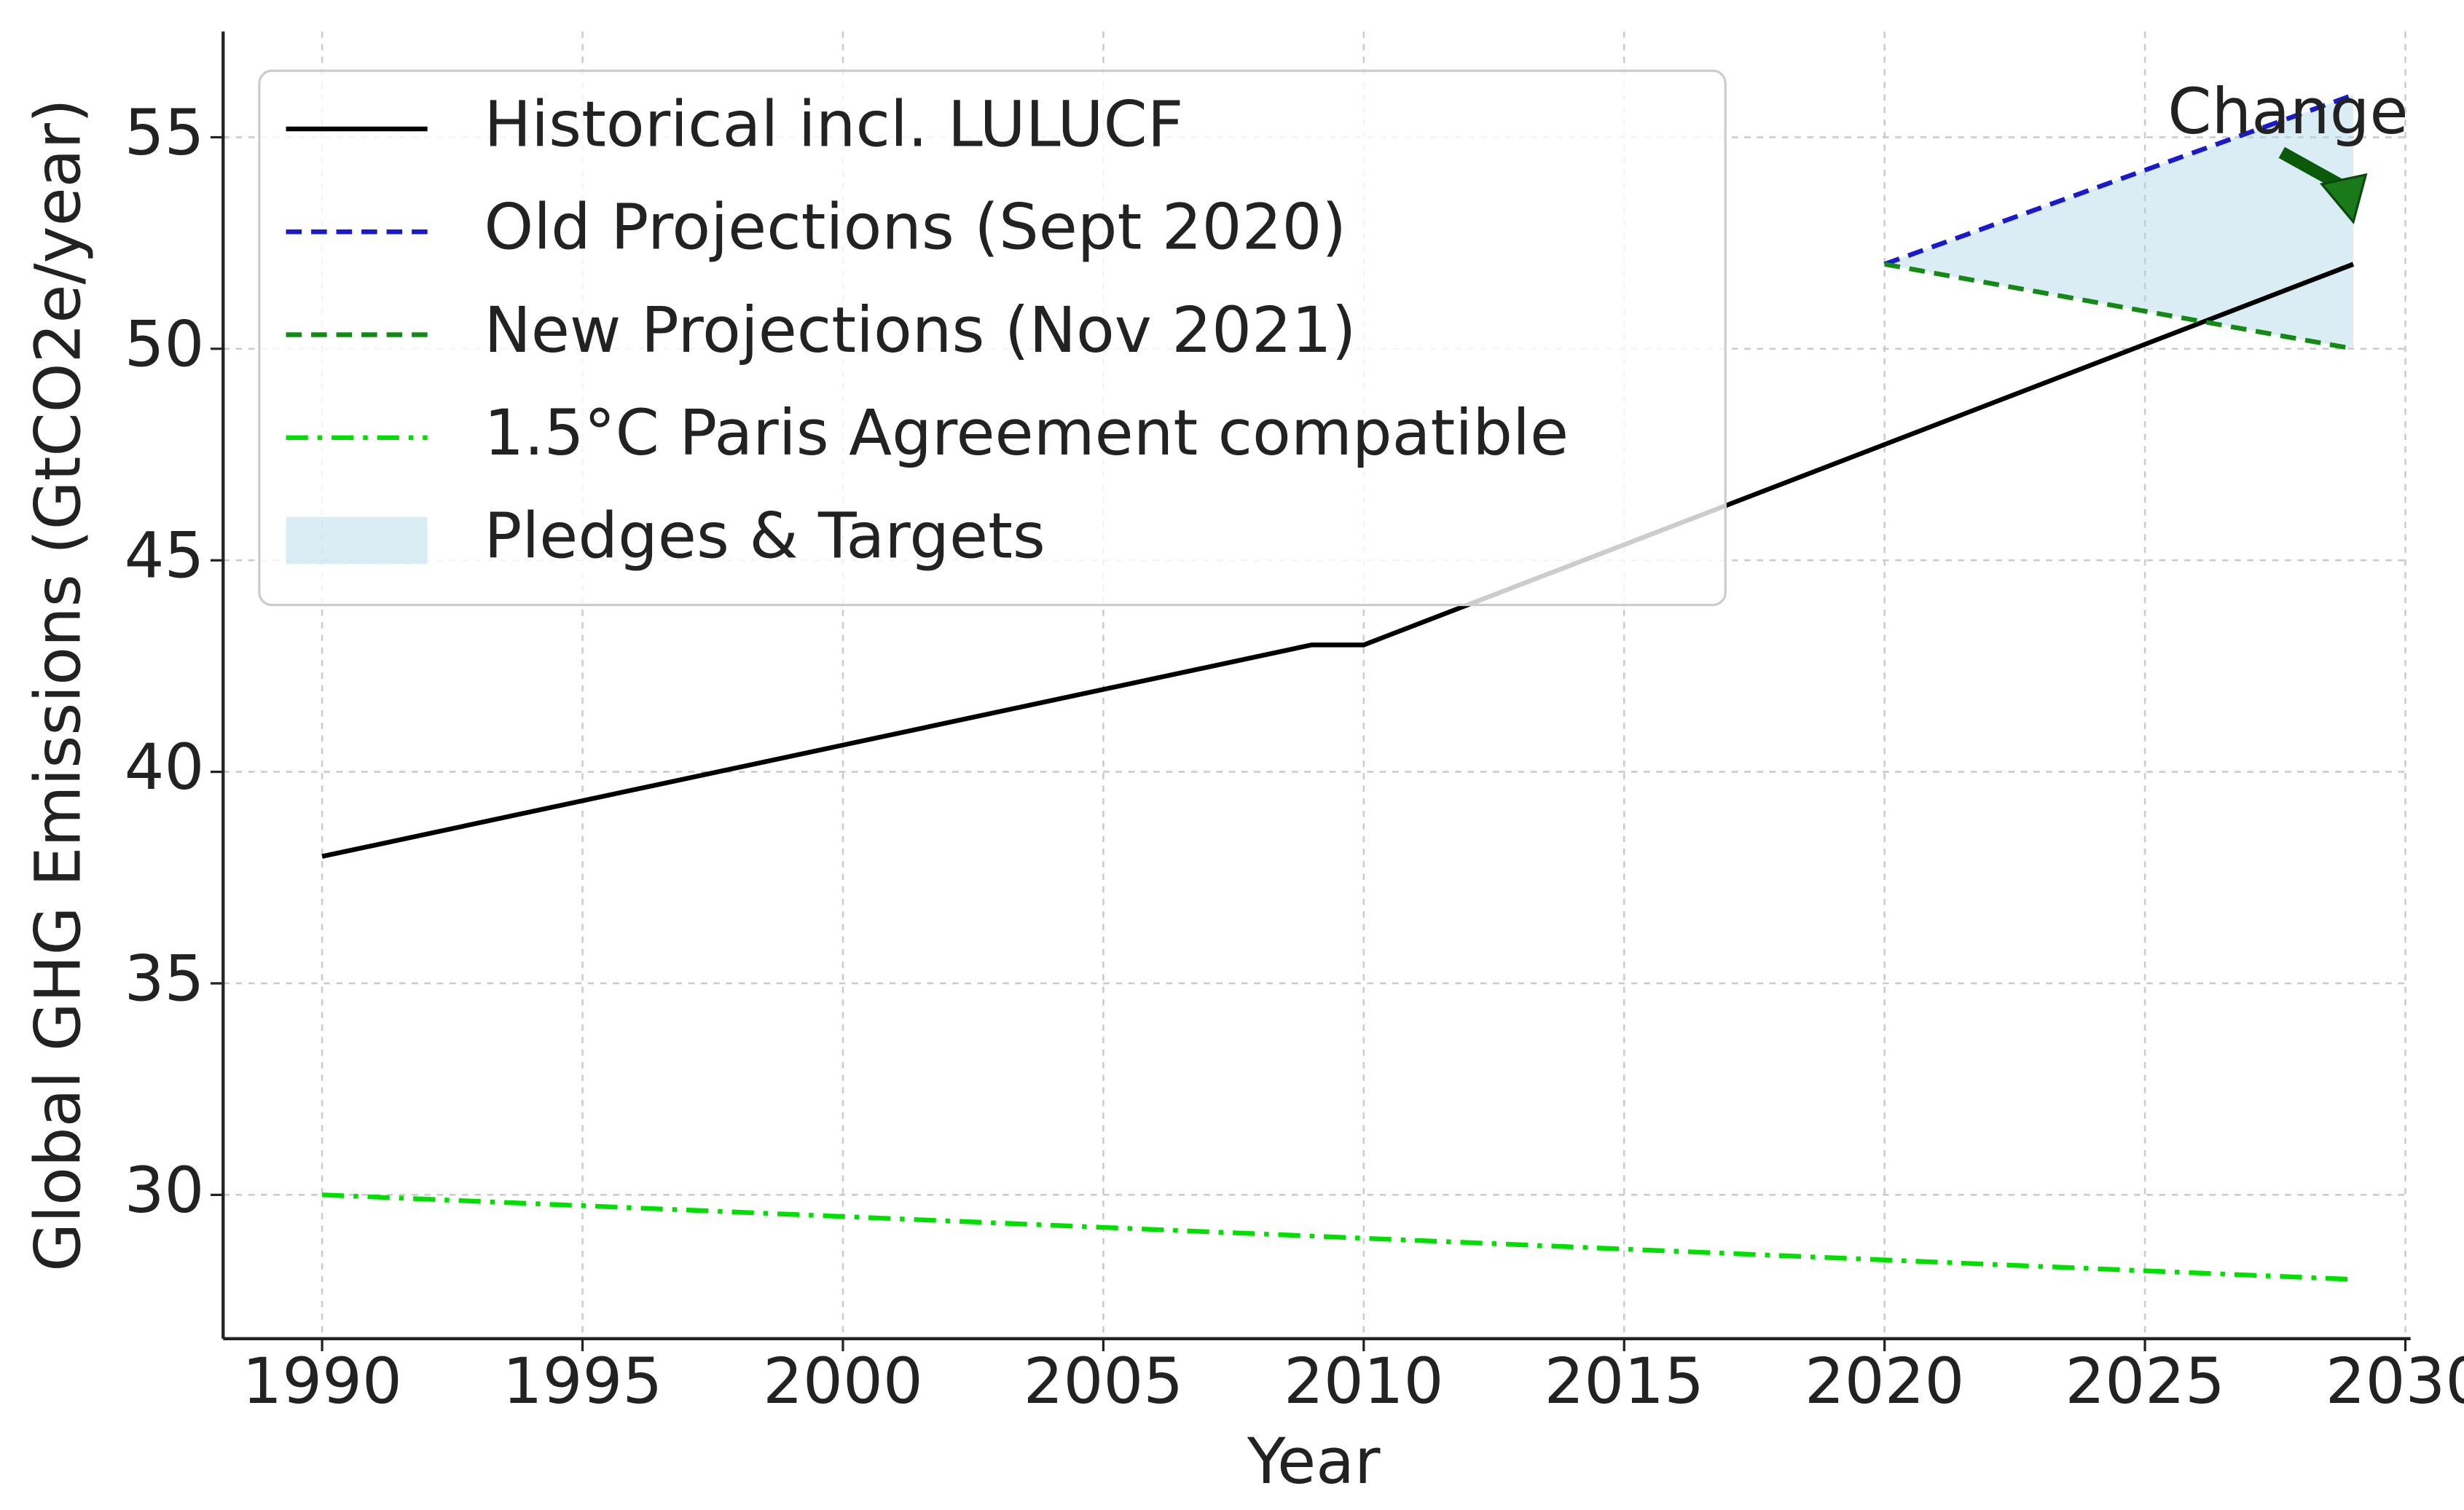 The height and width of the screenshot is (1510, 2464). Describe the element at coordinates (357, 540) in the screenshot. I see `legend-swatch` at that location.